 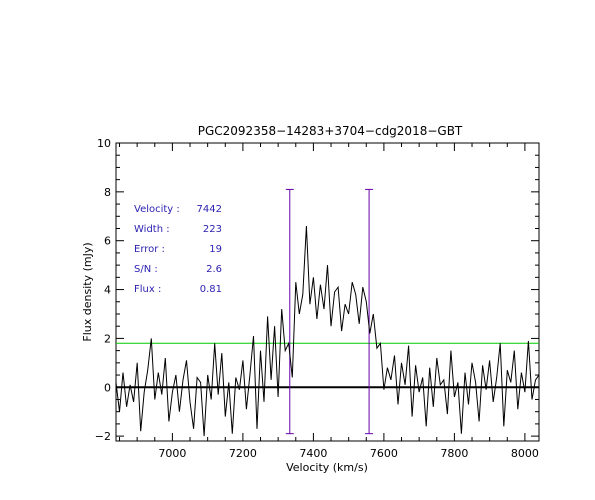 What do you see at coordinates (384, 453) in the screenshot?
I see `x-tick-label: 7600` at bounding box center [384, 453].